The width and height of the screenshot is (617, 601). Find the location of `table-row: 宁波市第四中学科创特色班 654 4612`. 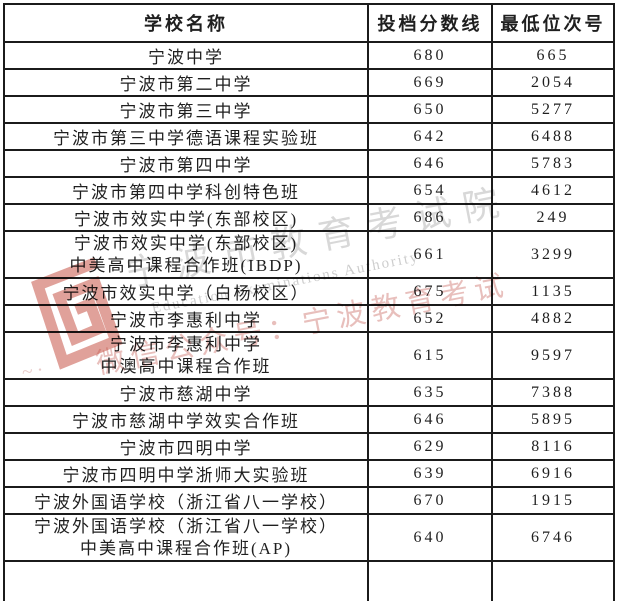

table-row: 宁波市第四中学科创特色班 654 4612 is located at coordinates (309, 190).